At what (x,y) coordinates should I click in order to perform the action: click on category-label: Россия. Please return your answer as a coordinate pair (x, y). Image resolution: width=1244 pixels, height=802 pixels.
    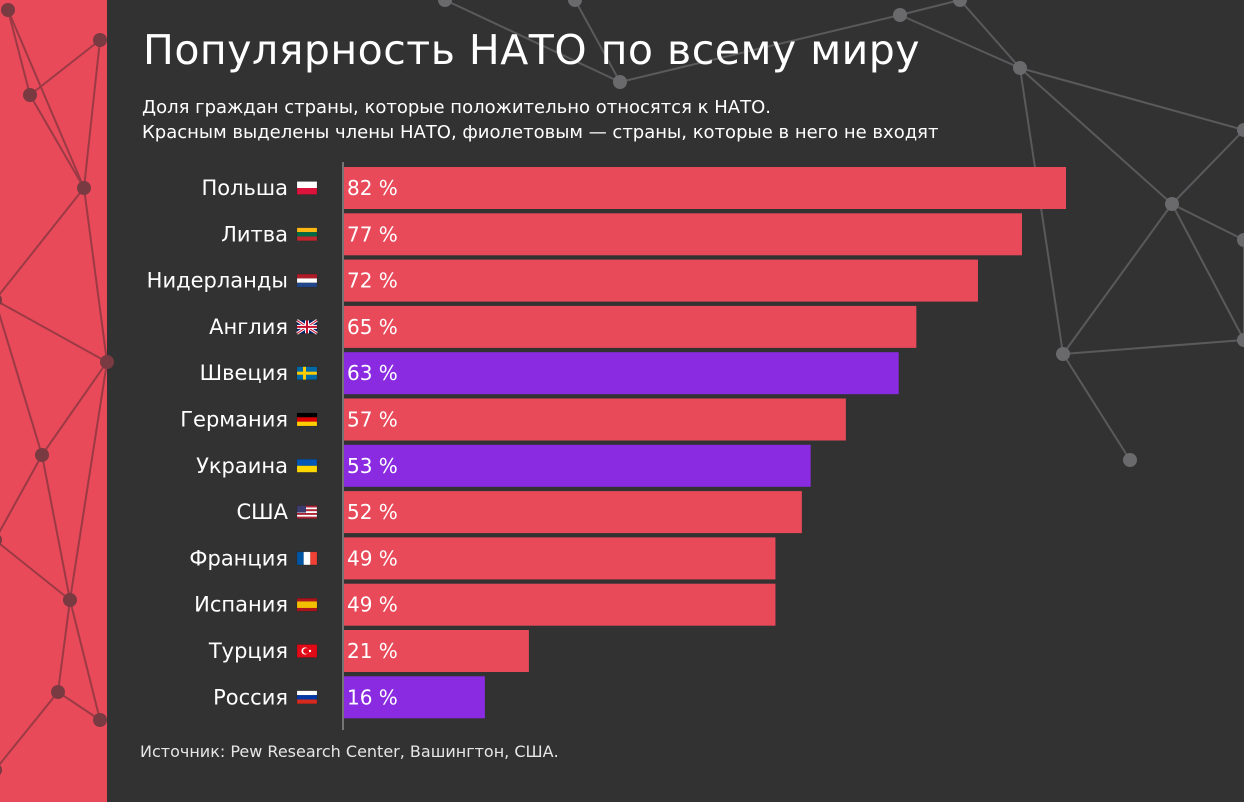
    Looking at the image, I should click on (250, 697).